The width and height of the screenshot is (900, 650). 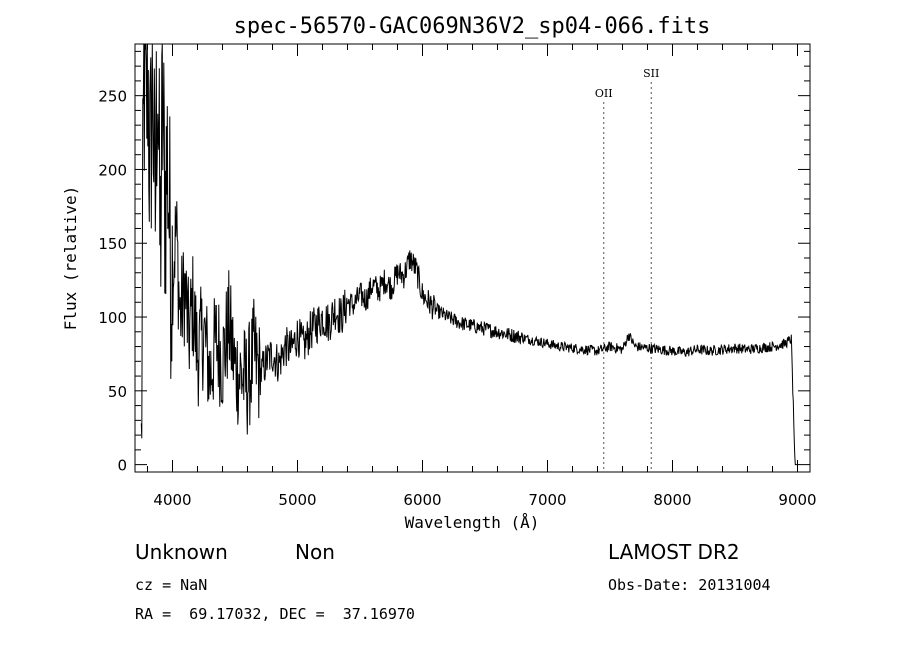 What do you see at coordinates (275, 614) in the screenshot?
I see `coordinates: RA = 69.17032, DEC = 37.16970` at bounding box center [275, 614].